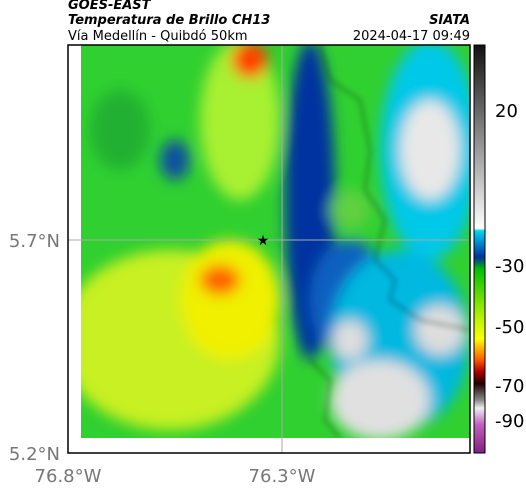 This screenshot has height=491, width=526. I want to click on product: Temperatura de Brillo CH13, so click(169, 20).